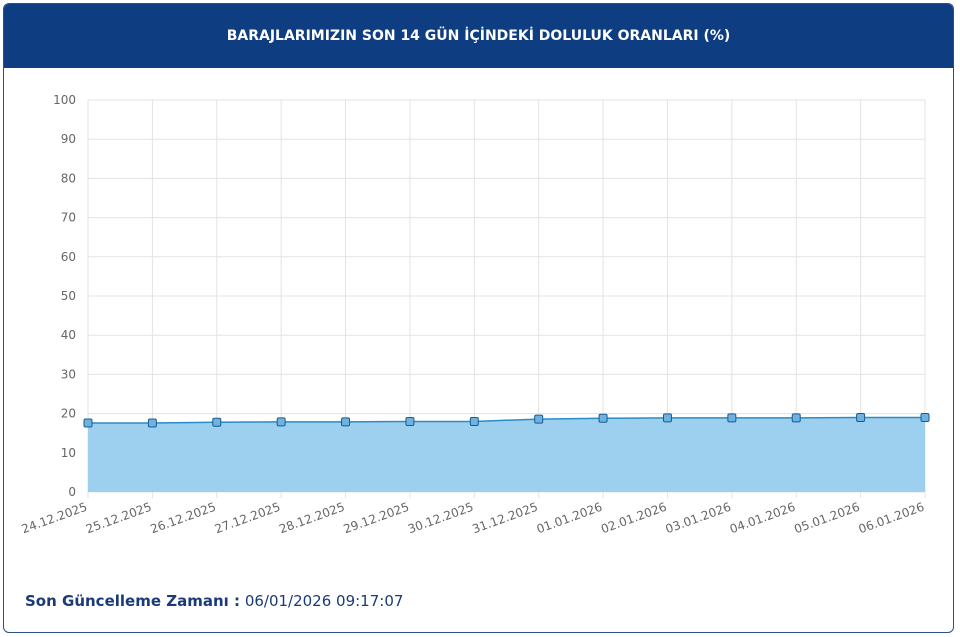 This screenshot has width=960, height=637. Describe the element at coordinates (68, 218) in the screenshot. I see `y-tick-label: 70` at that location.